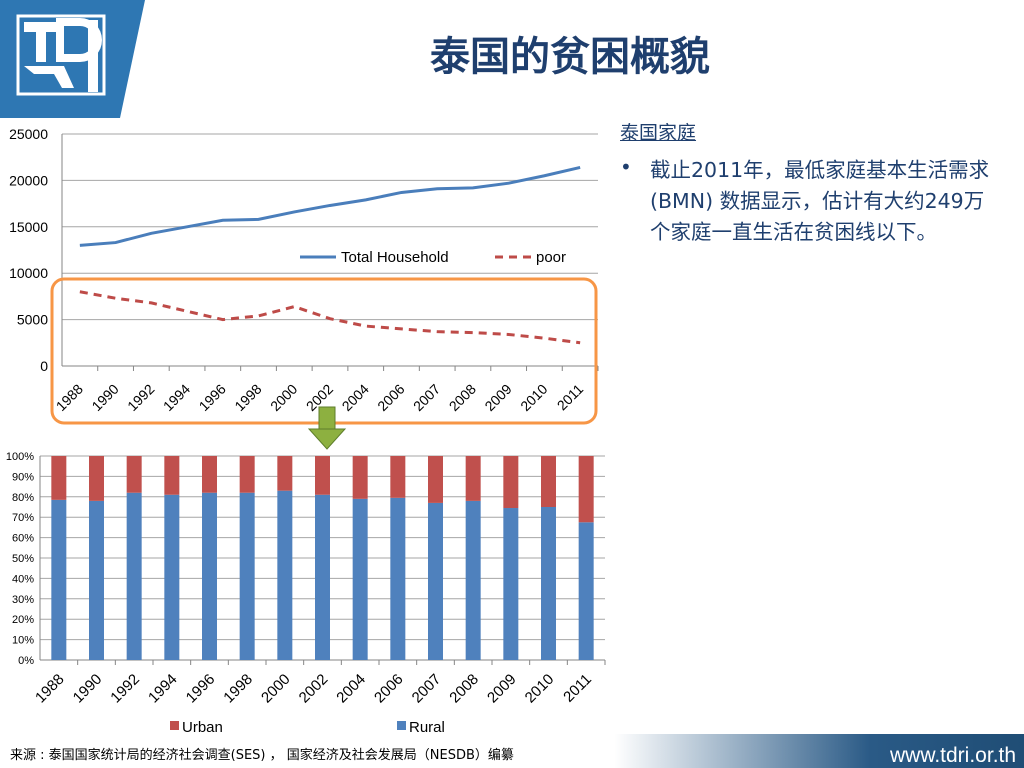 The width and height of the screenshot is (1024, 768). I want to click on page-title: 泰国的贫困概貌, so click(570, 57).